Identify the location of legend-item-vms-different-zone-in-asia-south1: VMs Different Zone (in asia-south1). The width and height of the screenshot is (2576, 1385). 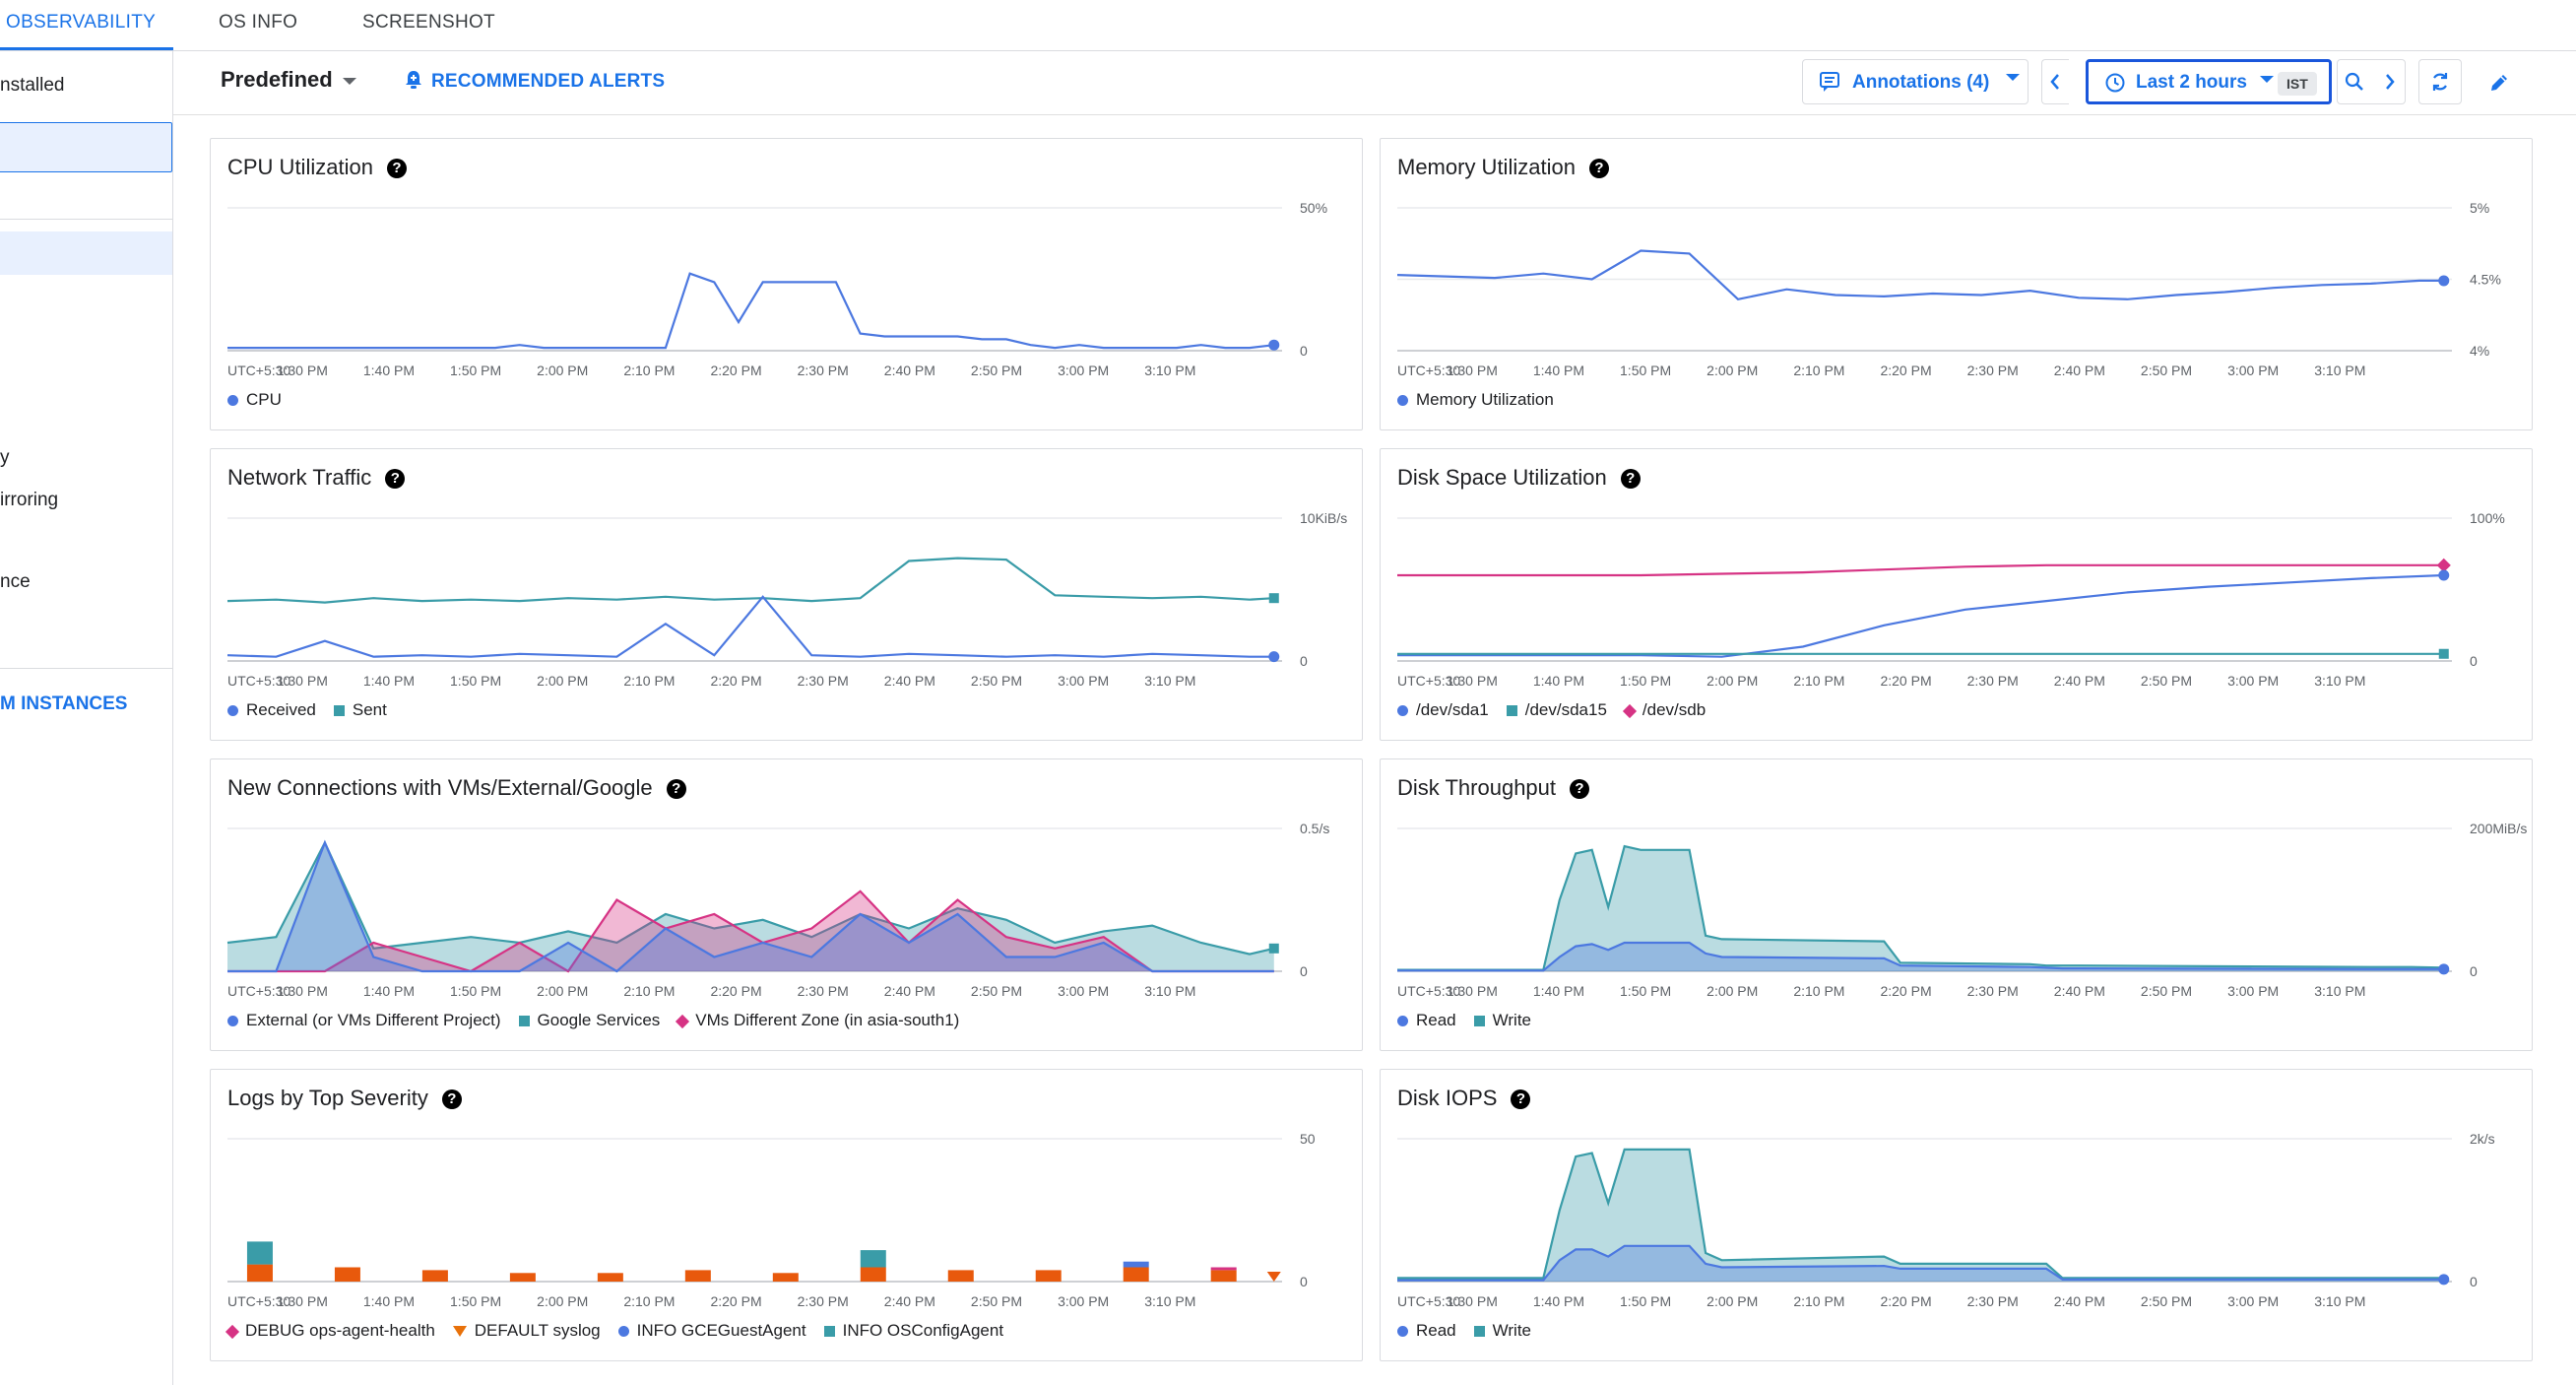
(817, 1020).